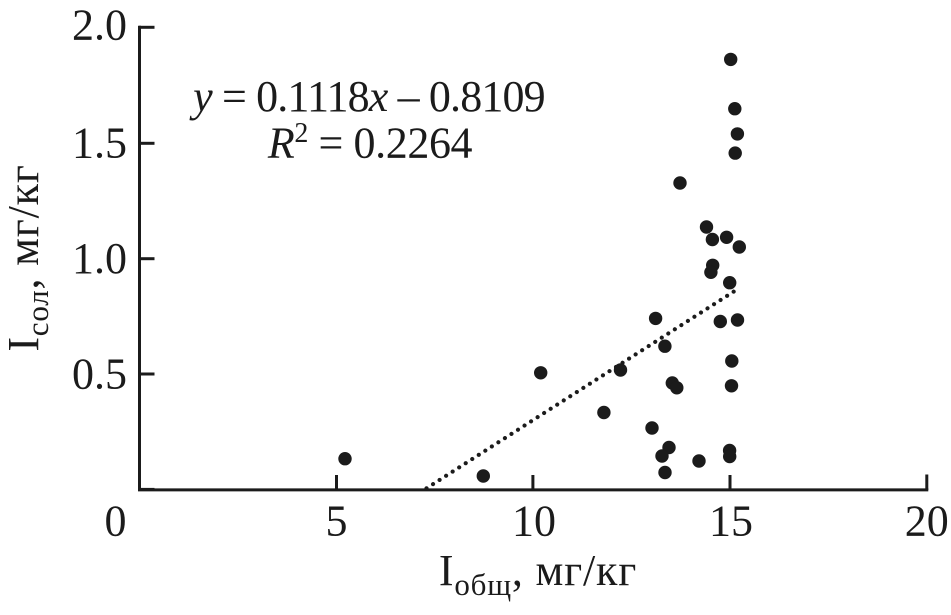  Describe the element at coordinates (534, 520) in the screenshot. I see `svg-text: 10` at that location.